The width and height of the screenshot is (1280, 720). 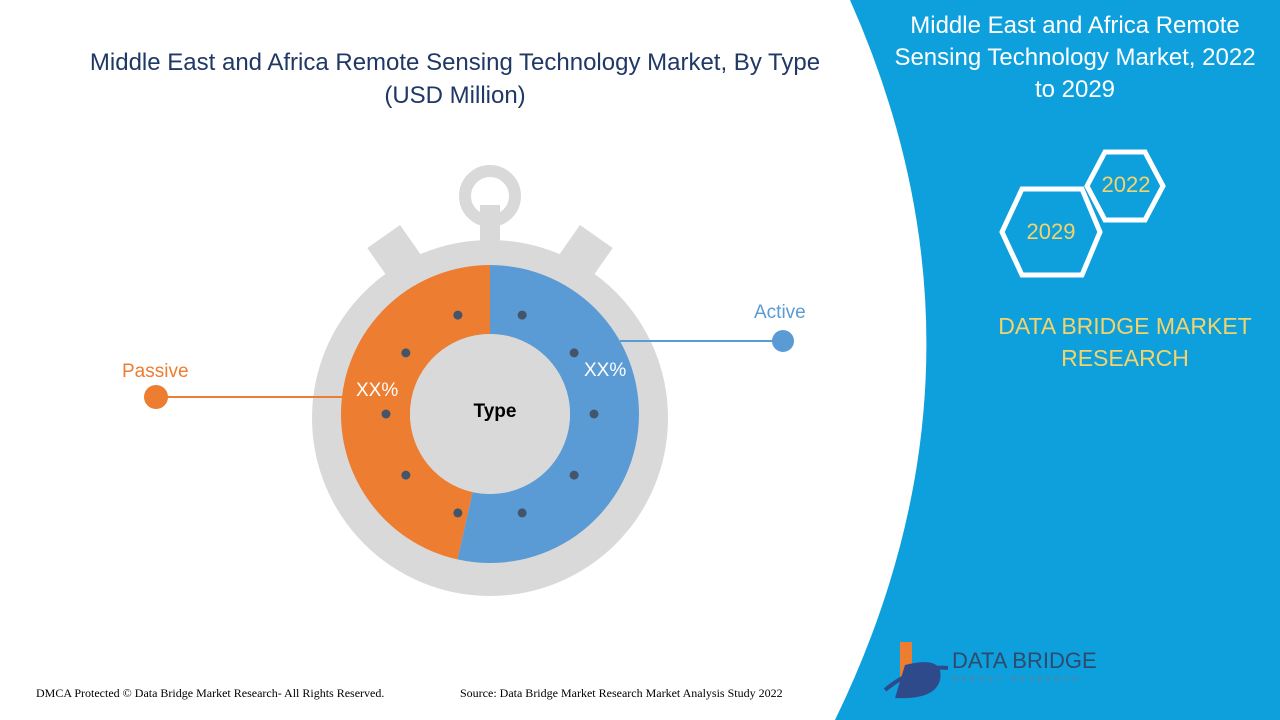 I want to click on donut-chart, so click(x=489, y=414).